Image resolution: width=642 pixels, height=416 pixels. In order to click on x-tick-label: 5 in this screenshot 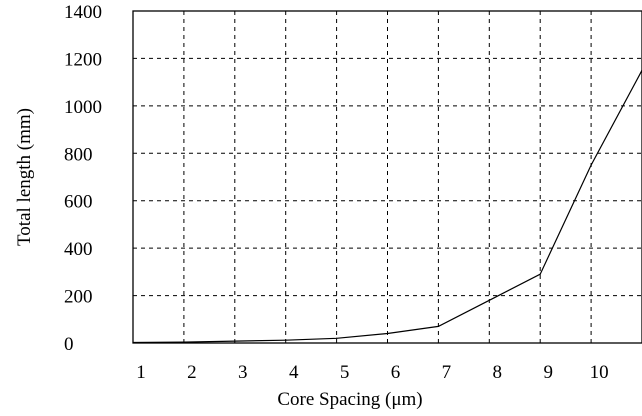, I will do `click(345, 372)`.